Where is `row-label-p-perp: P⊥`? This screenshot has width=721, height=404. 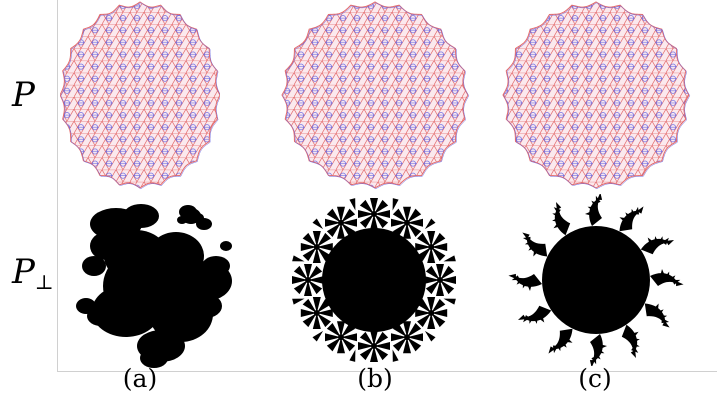
row-label-p-perp: P⊥ is located at coordinates (33, 273).